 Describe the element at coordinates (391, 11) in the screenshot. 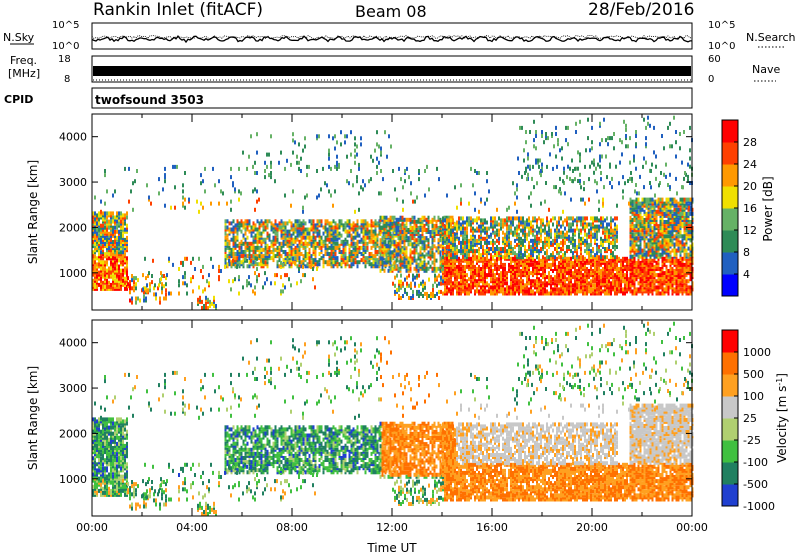

I see `beam-label: Beam 08` at that location.